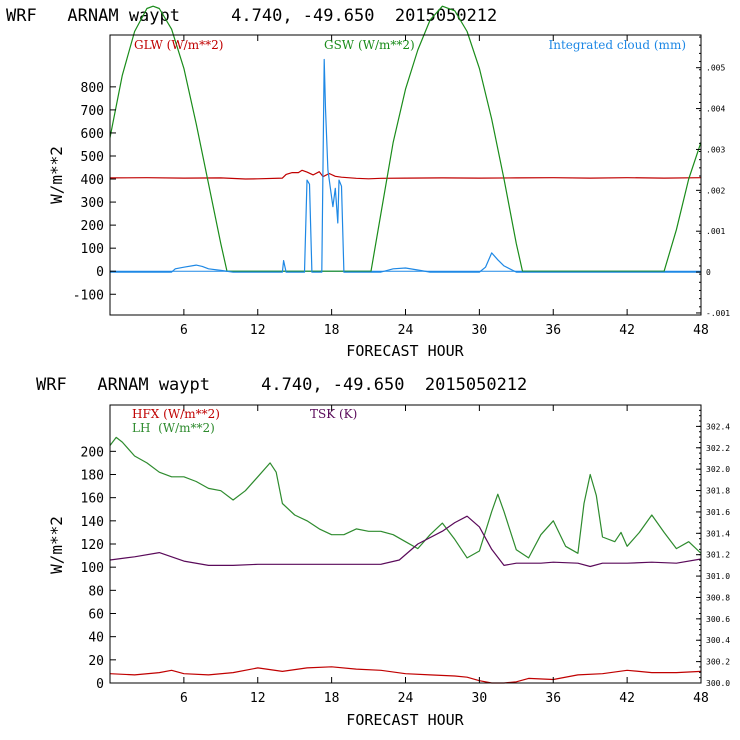  Describe the element at coordinates (94, 192) in the screenshot. I see `top-y-ticks: -100 0 100 200 300 400 500 600 700 800` at that location.